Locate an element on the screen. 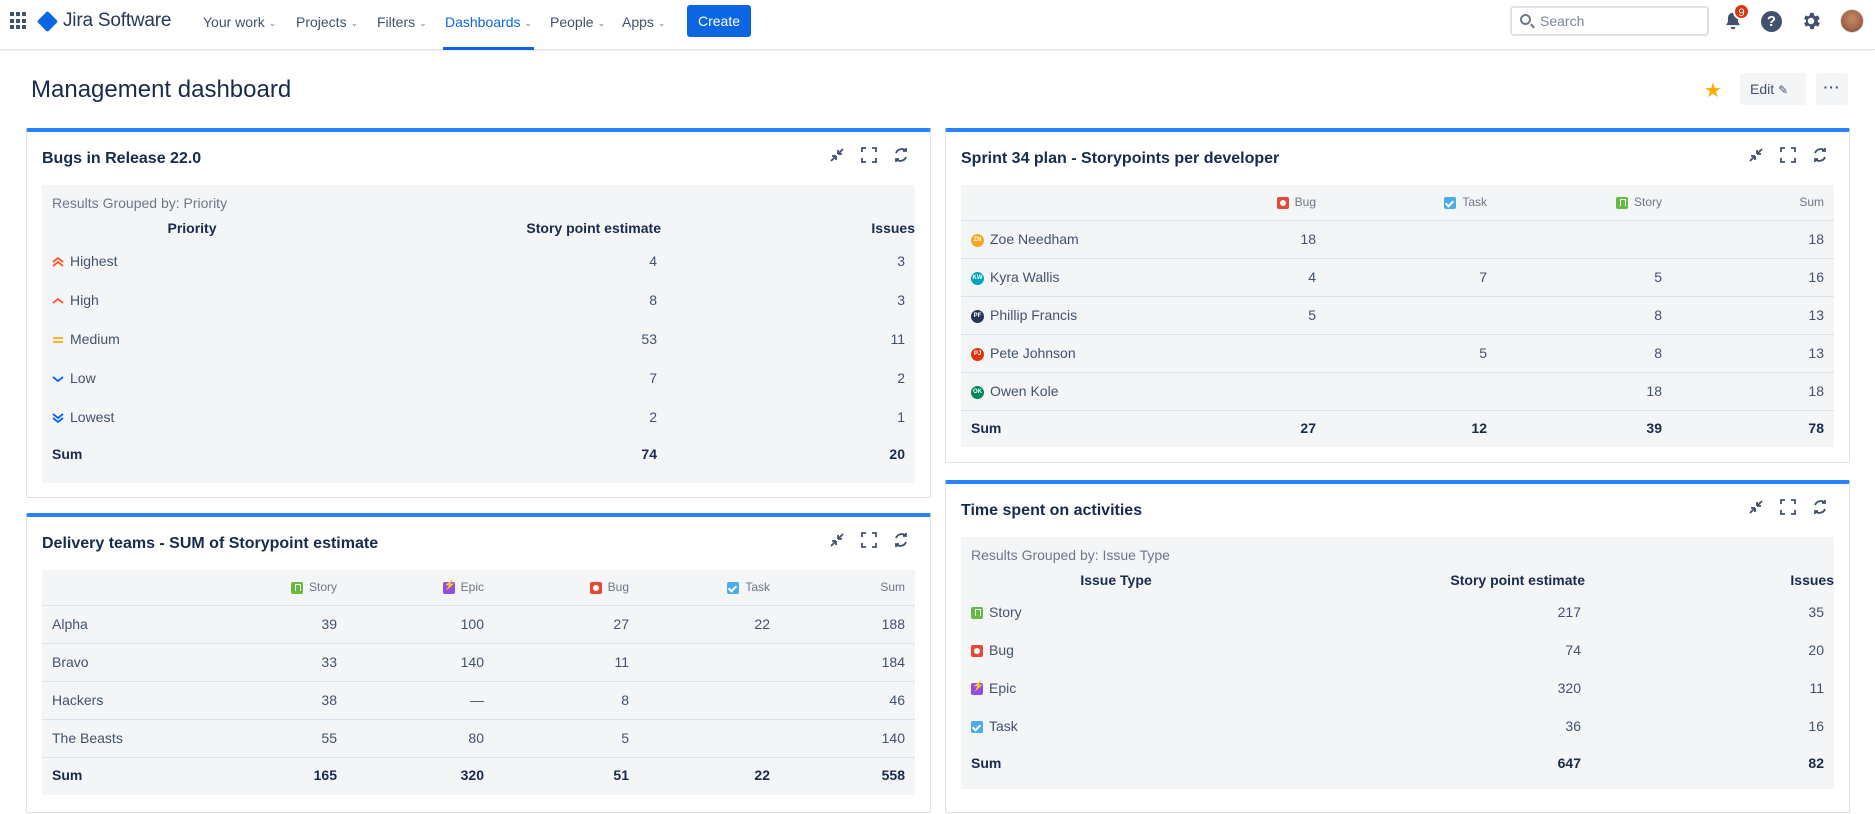  bug-points: 27 is located at coordinates (621, 624).